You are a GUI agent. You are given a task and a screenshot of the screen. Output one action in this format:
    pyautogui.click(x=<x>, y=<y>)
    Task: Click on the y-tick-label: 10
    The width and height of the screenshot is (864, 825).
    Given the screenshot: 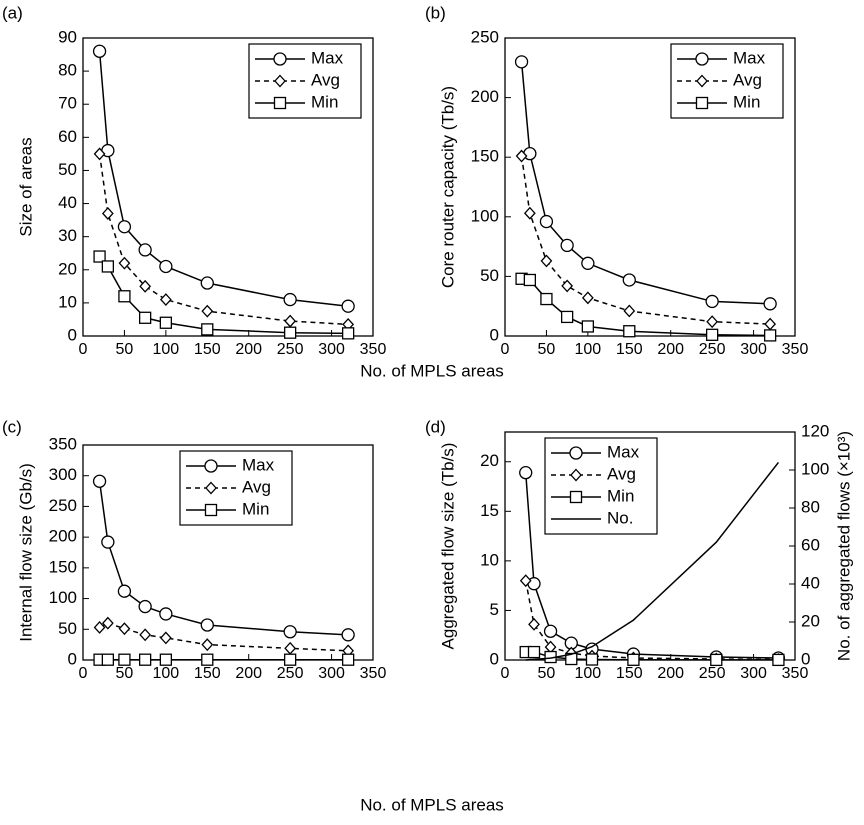 What is the action you would take?
    pyautogui.click(x=489, y=559)
    